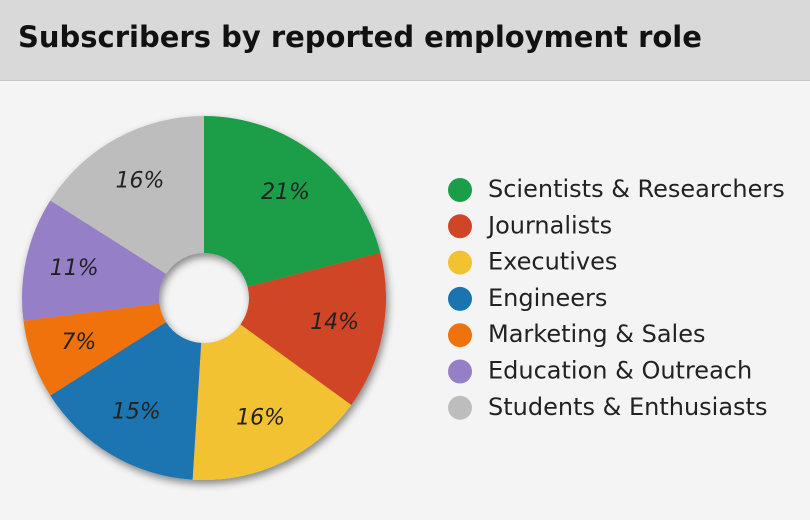 The height and width of the screenshot is (520, 810). Describe the element at coordinates (549, 225) in the screenshot. I see `legend-label: Journalists` at that location.